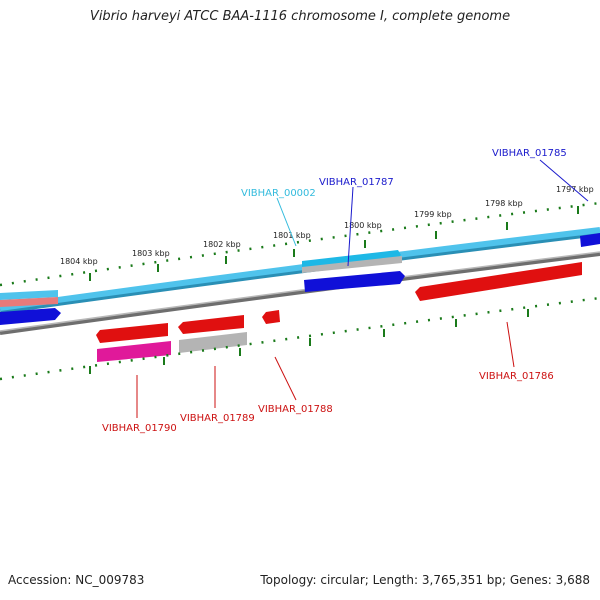 The image size is (600, 600). I want to click on gene-vibhar-01790-red, so click(132, 333).